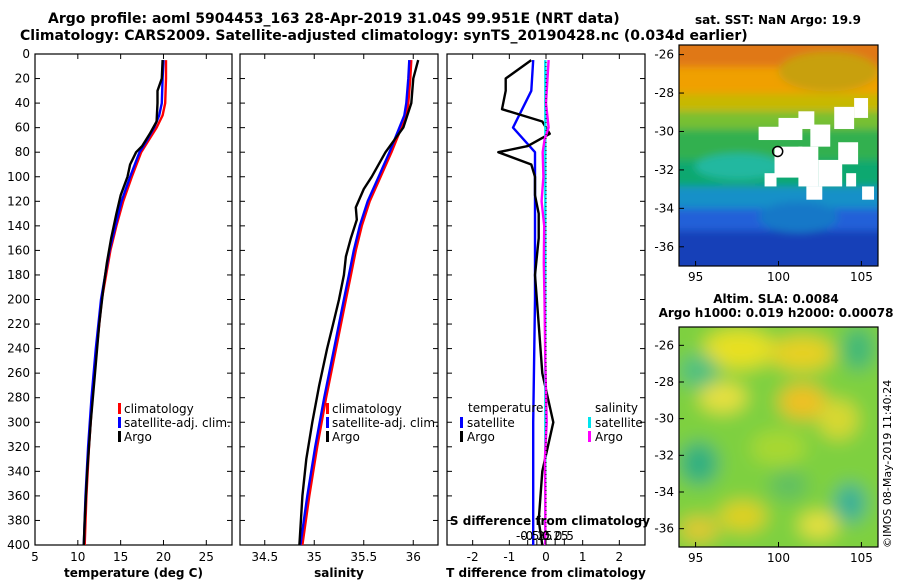 The image size is (900, 580). Describe the element at coordinates (583, 557) in the screenshot. I see `difference-xtick-label: 1` at that location.